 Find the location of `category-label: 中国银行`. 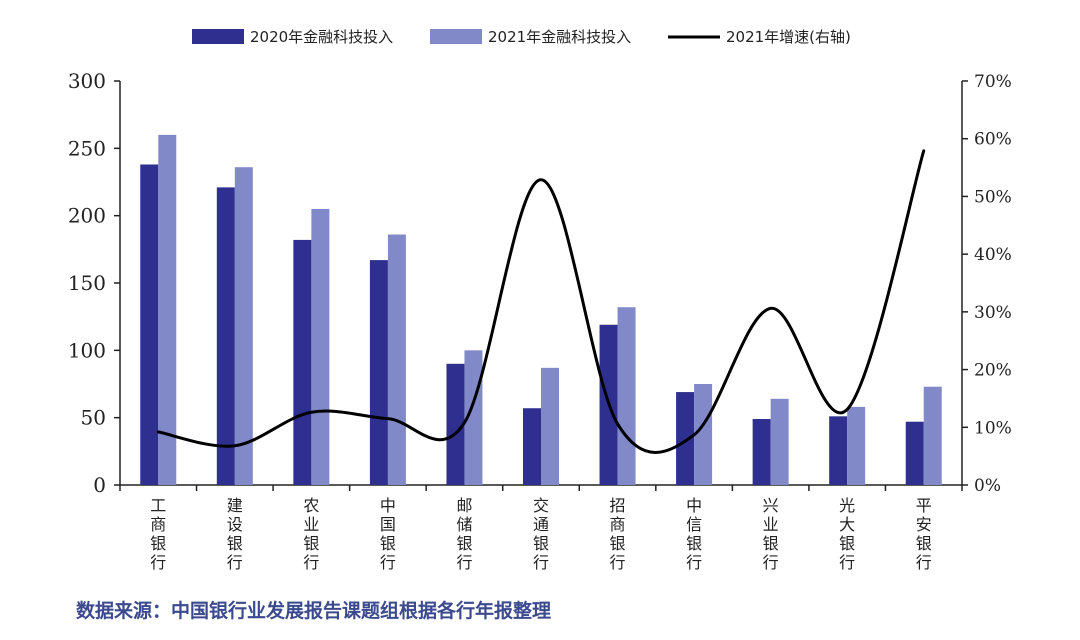

category-label: 中国银行 is located at coordinates (388, 534).